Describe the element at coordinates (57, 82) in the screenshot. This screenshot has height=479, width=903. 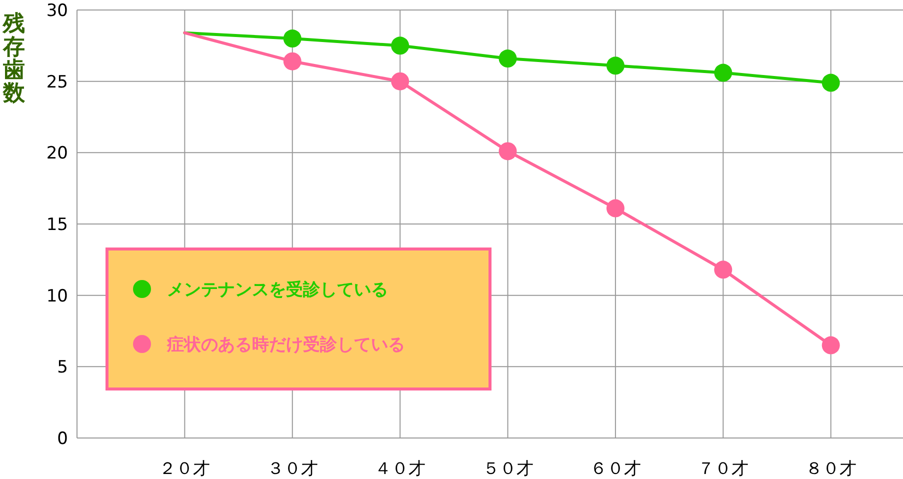
I see `y-tick-label: 25` at that location.